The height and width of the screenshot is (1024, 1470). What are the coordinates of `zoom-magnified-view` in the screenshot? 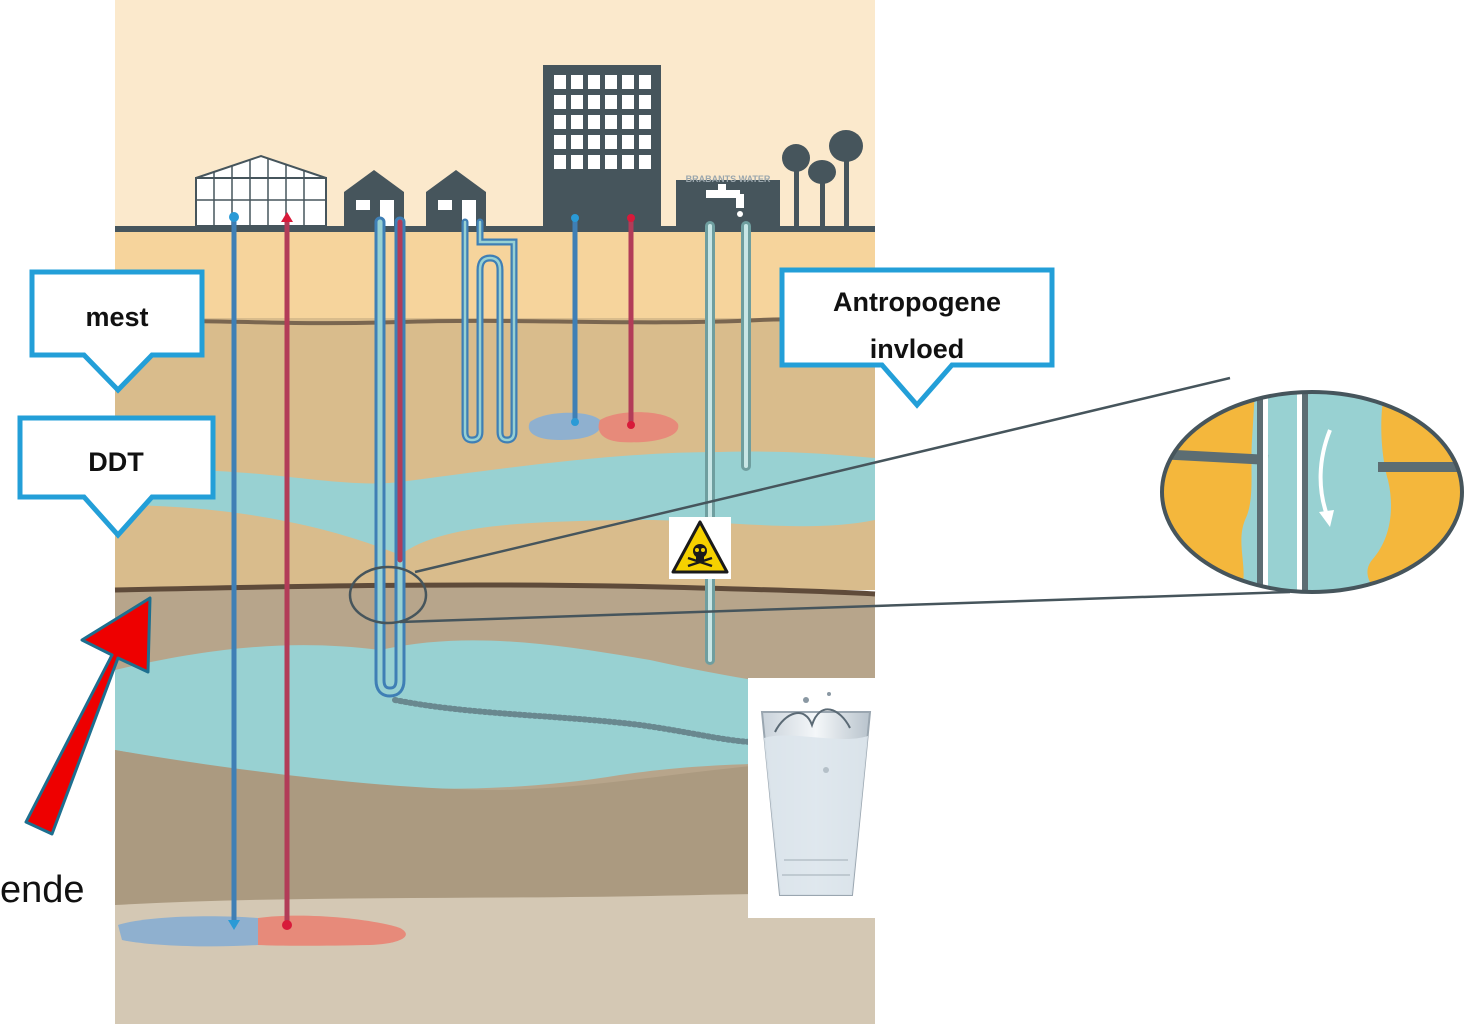 It's located at (1312, 492).